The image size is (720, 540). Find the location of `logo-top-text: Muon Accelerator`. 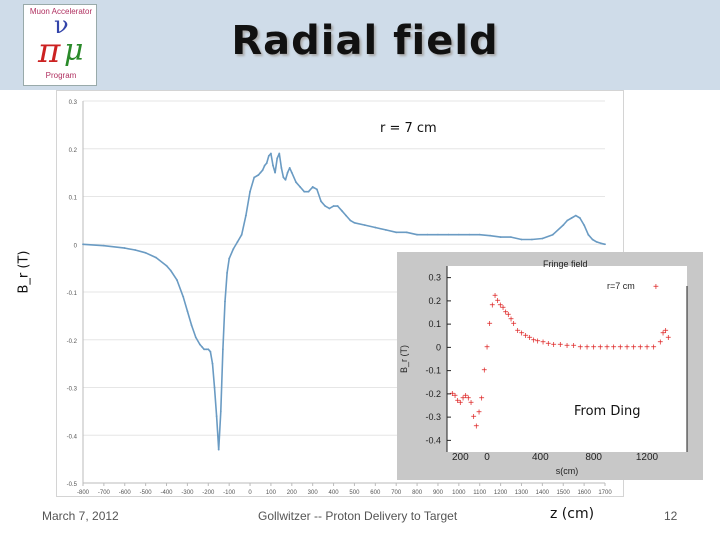

logo-top-text: Muon Accelerator is located at coordinates (61, 11).